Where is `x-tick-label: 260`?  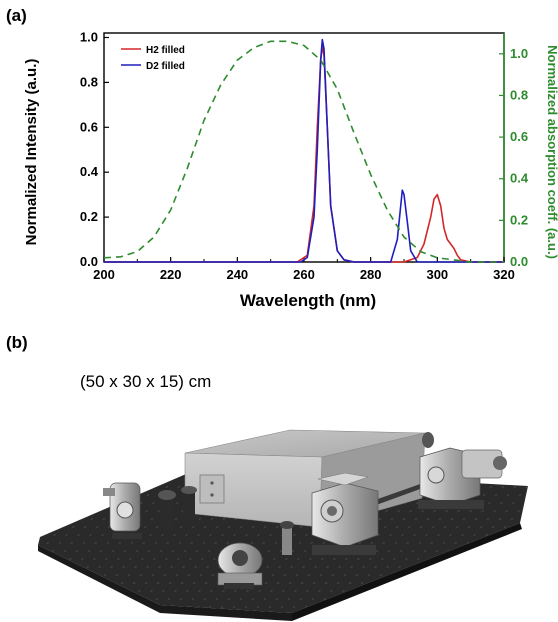 x-tick-label: 260 is located at coordinates (304, 274).